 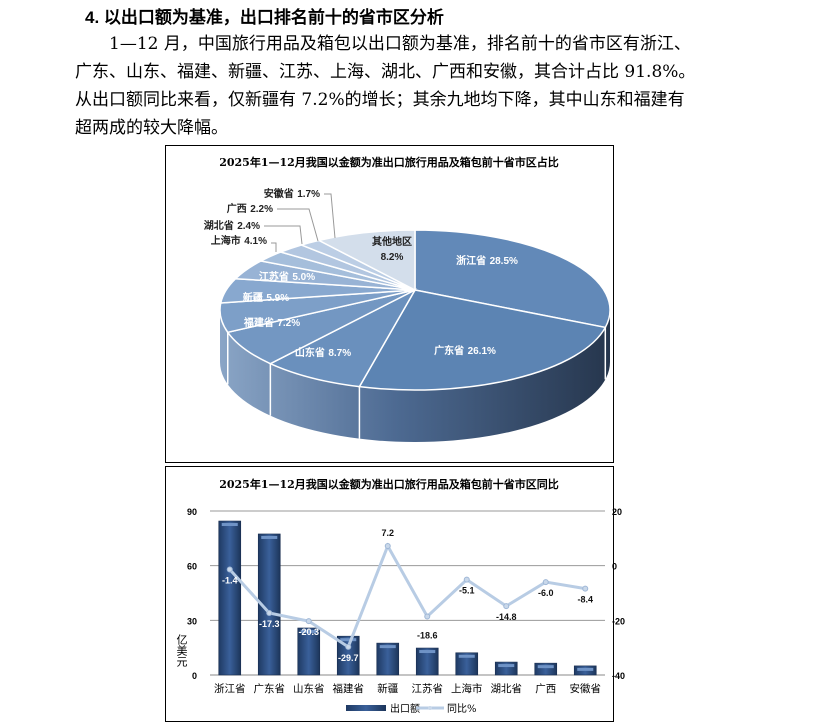 What do you see at coordinates (545, 689) in the screenshot?
I see `x-axis-label: 广西` at bounding box center [545, 689].